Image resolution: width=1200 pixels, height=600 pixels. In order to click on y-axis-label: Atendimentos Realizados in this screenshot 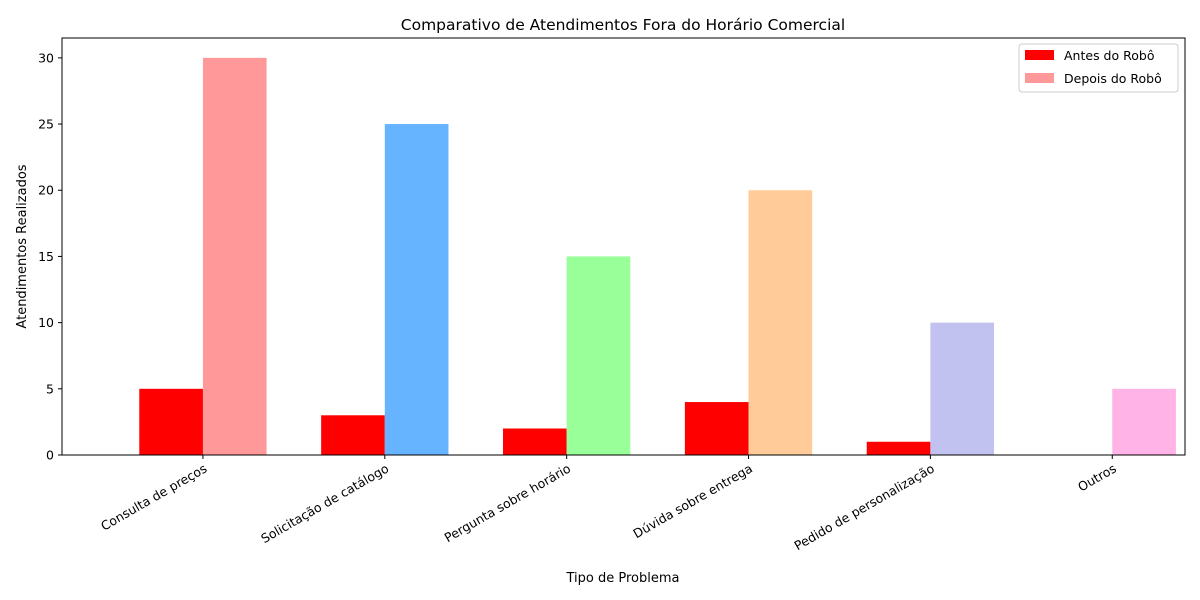, I will do `click(22, 246)`.